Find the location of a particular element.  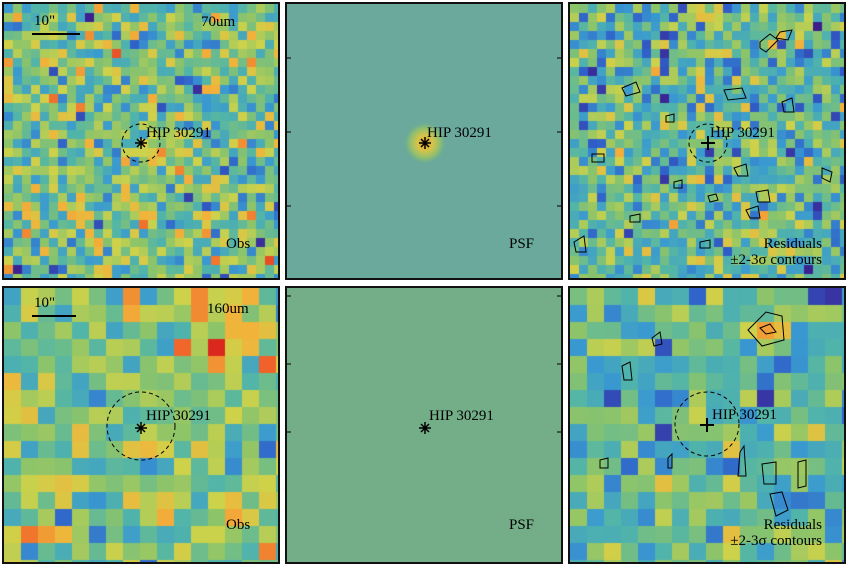

band-label: 160um is located at coordinates (228, 309).